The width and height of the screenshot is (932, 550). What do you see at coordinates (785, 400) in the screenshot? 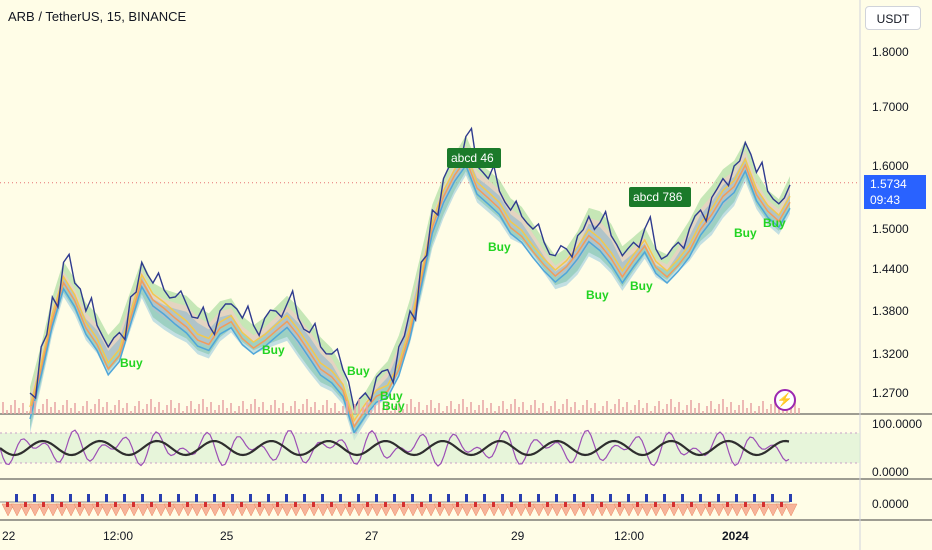
I see `lightning-icon: ⚡` at bounding box center [785, 400].